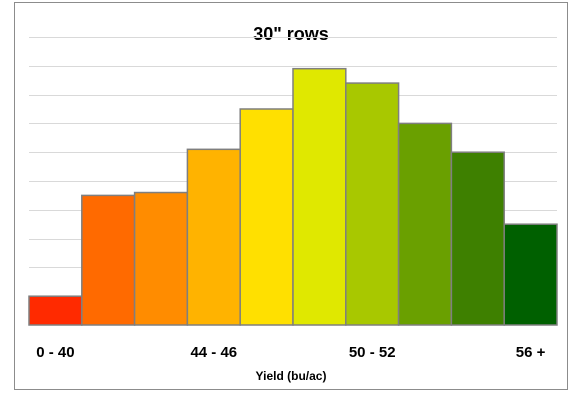  I want to click on x-tick-label: 56 +, so click(531, 352).